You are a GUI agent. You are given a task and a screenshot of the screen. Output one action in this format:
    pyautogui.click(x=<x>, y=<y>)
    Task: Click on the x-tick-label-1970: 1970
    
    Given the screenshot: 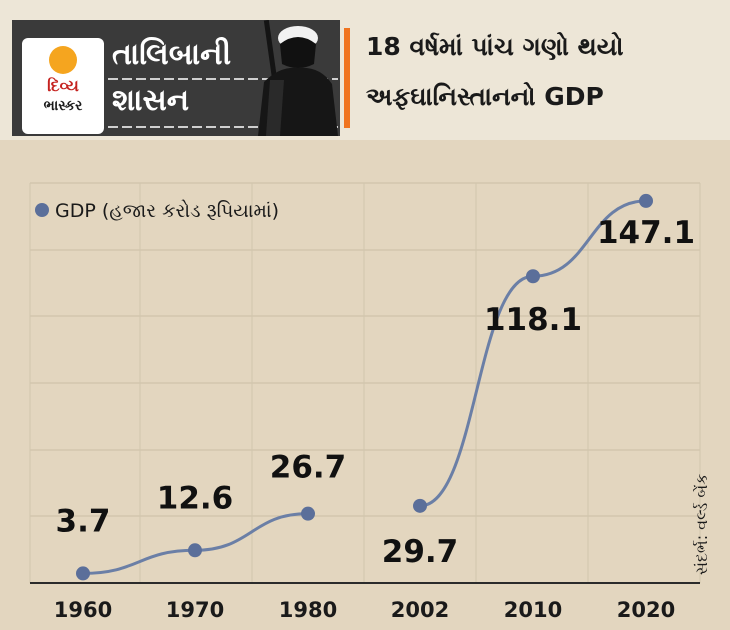 What is the action you would take?
    pyautogui.click(x=195, y=610)
    